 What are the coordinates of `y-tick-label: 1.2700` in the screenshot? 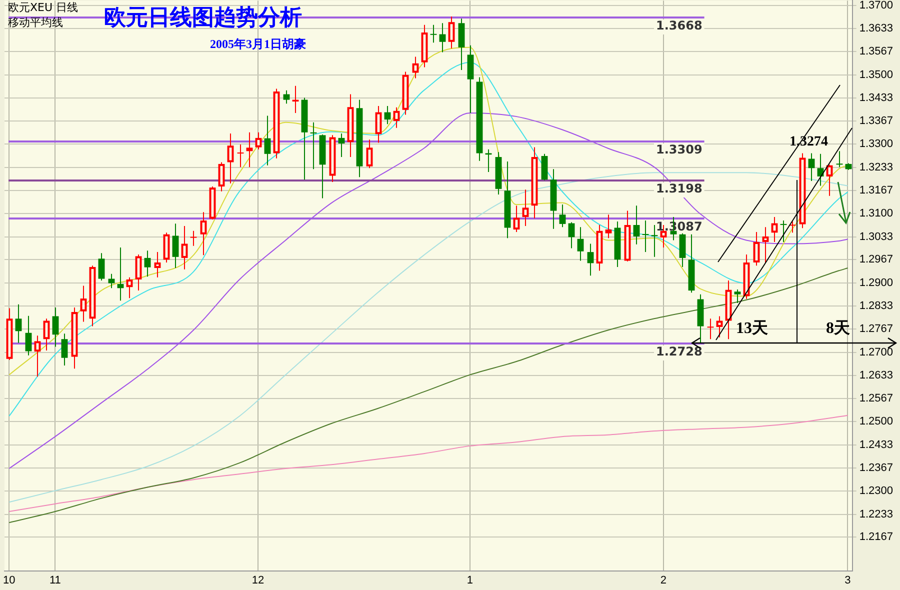 It's located at (876, 352).